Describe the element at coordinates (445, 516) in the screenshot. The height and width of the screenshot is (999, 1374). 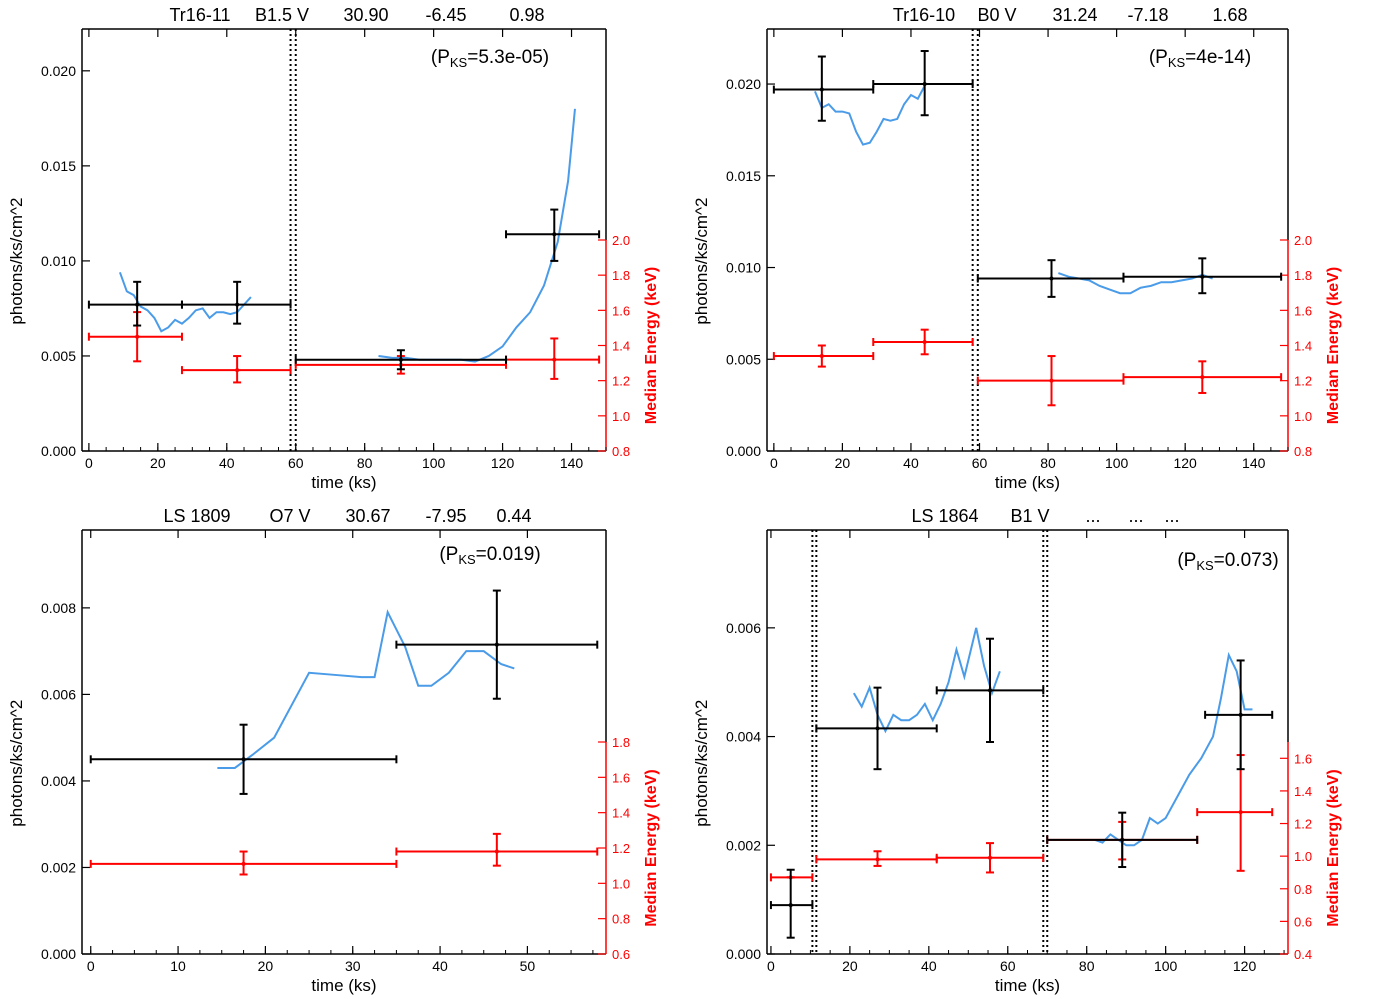
I see `header-item: -7.95` at that location.